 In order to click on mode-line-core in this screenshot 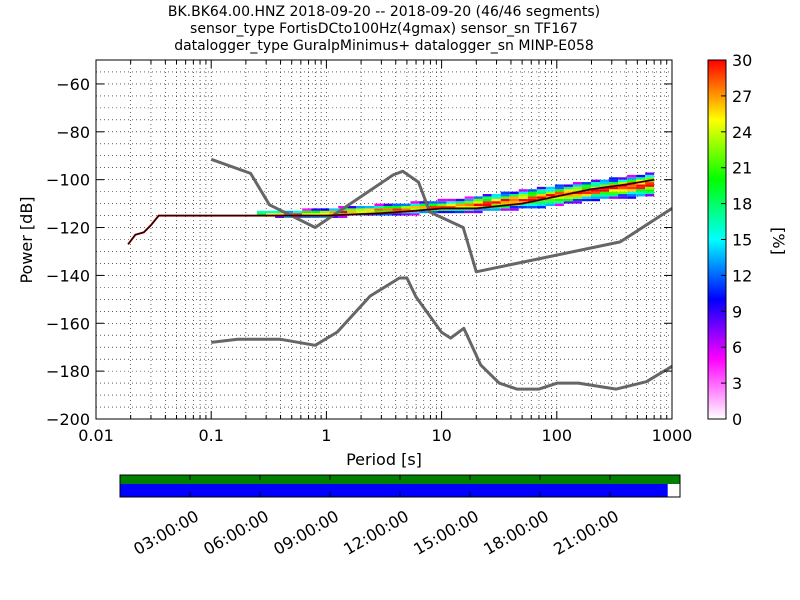, I will do `click(391, 212)`.